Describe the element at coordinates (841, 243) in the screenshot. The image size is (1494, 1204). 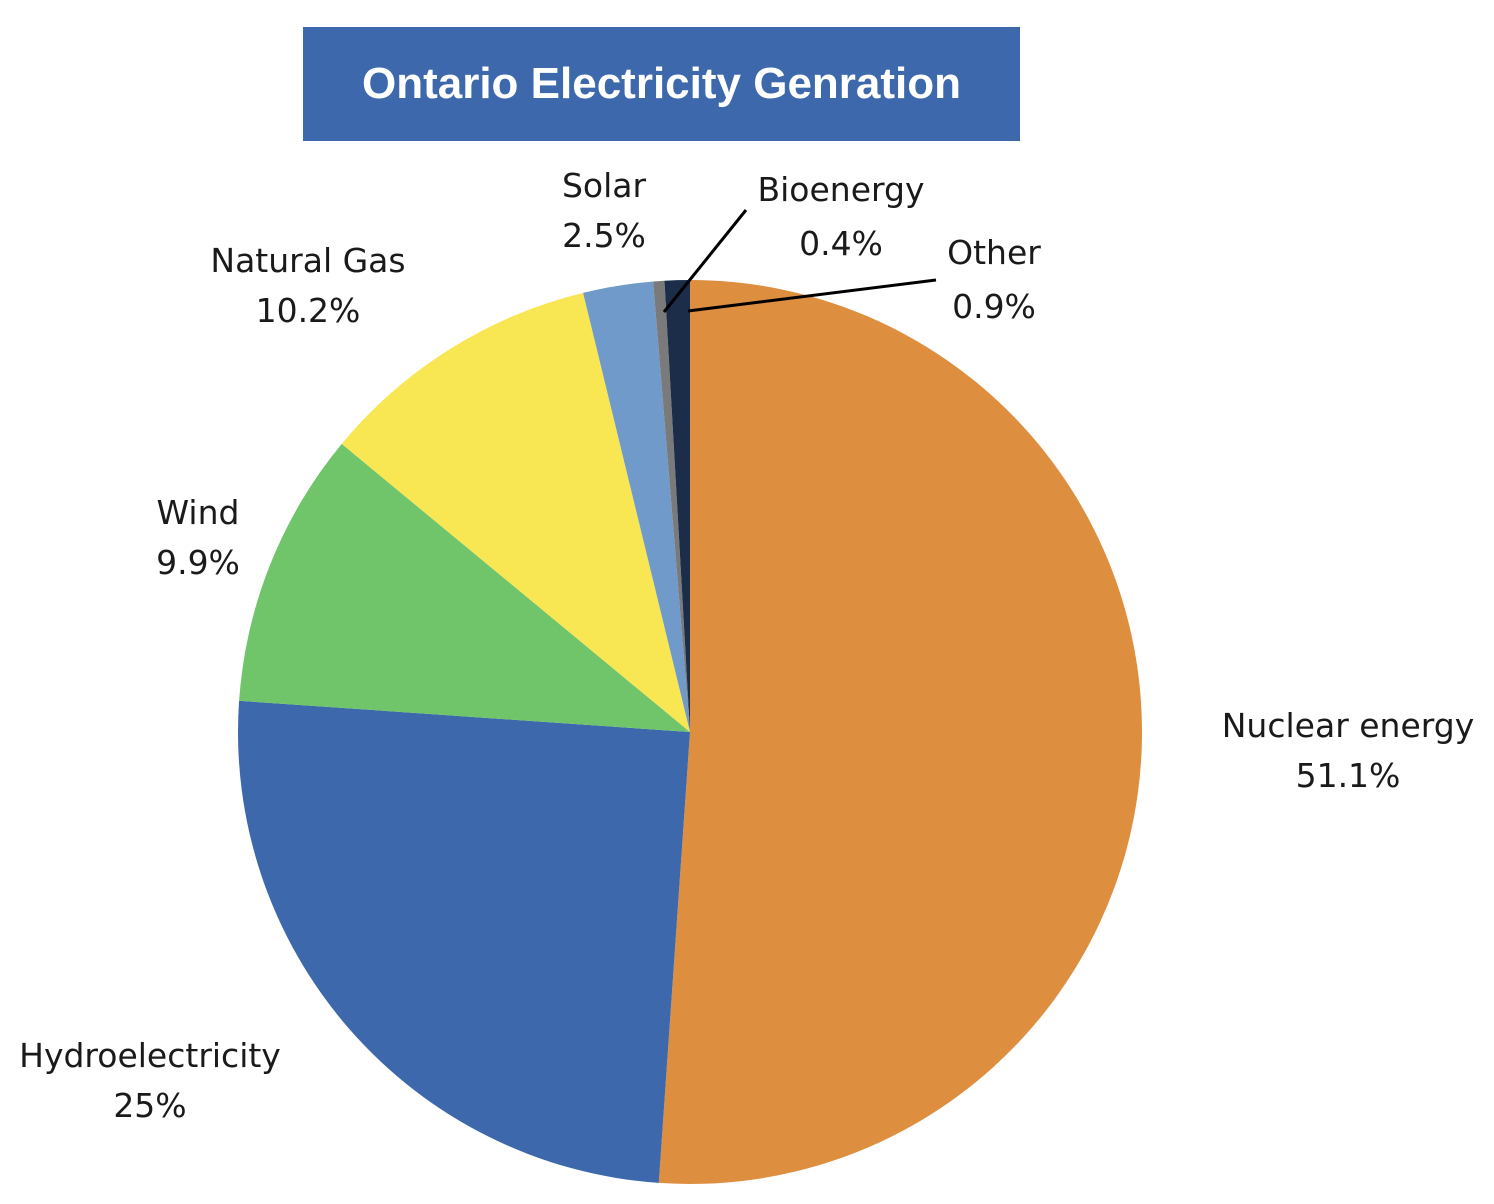
I see `slice-value-bioenergy: 0.4%` at that location.